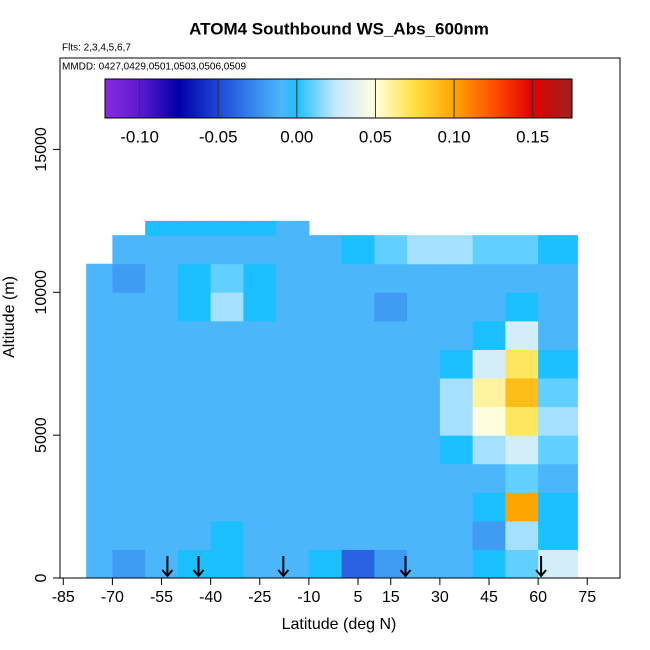 The image size is (650, 650). What do you see at coordinates (41, 435) in the screenshot?
I see `y-tick-label: 5000` at bounding box center [41, 435].